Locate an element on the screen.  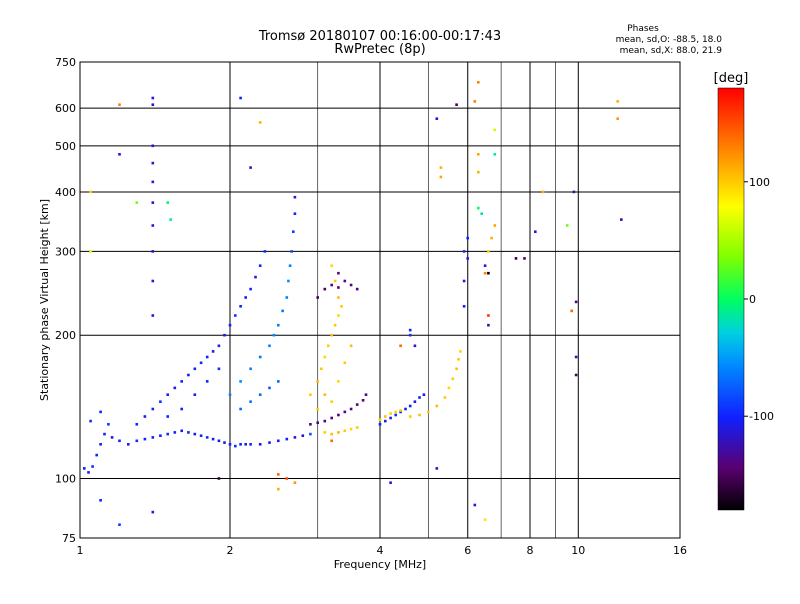
y-axis-ticks: 75 100 200 300 400 500 600 750 is located at coordinates (65, 300).